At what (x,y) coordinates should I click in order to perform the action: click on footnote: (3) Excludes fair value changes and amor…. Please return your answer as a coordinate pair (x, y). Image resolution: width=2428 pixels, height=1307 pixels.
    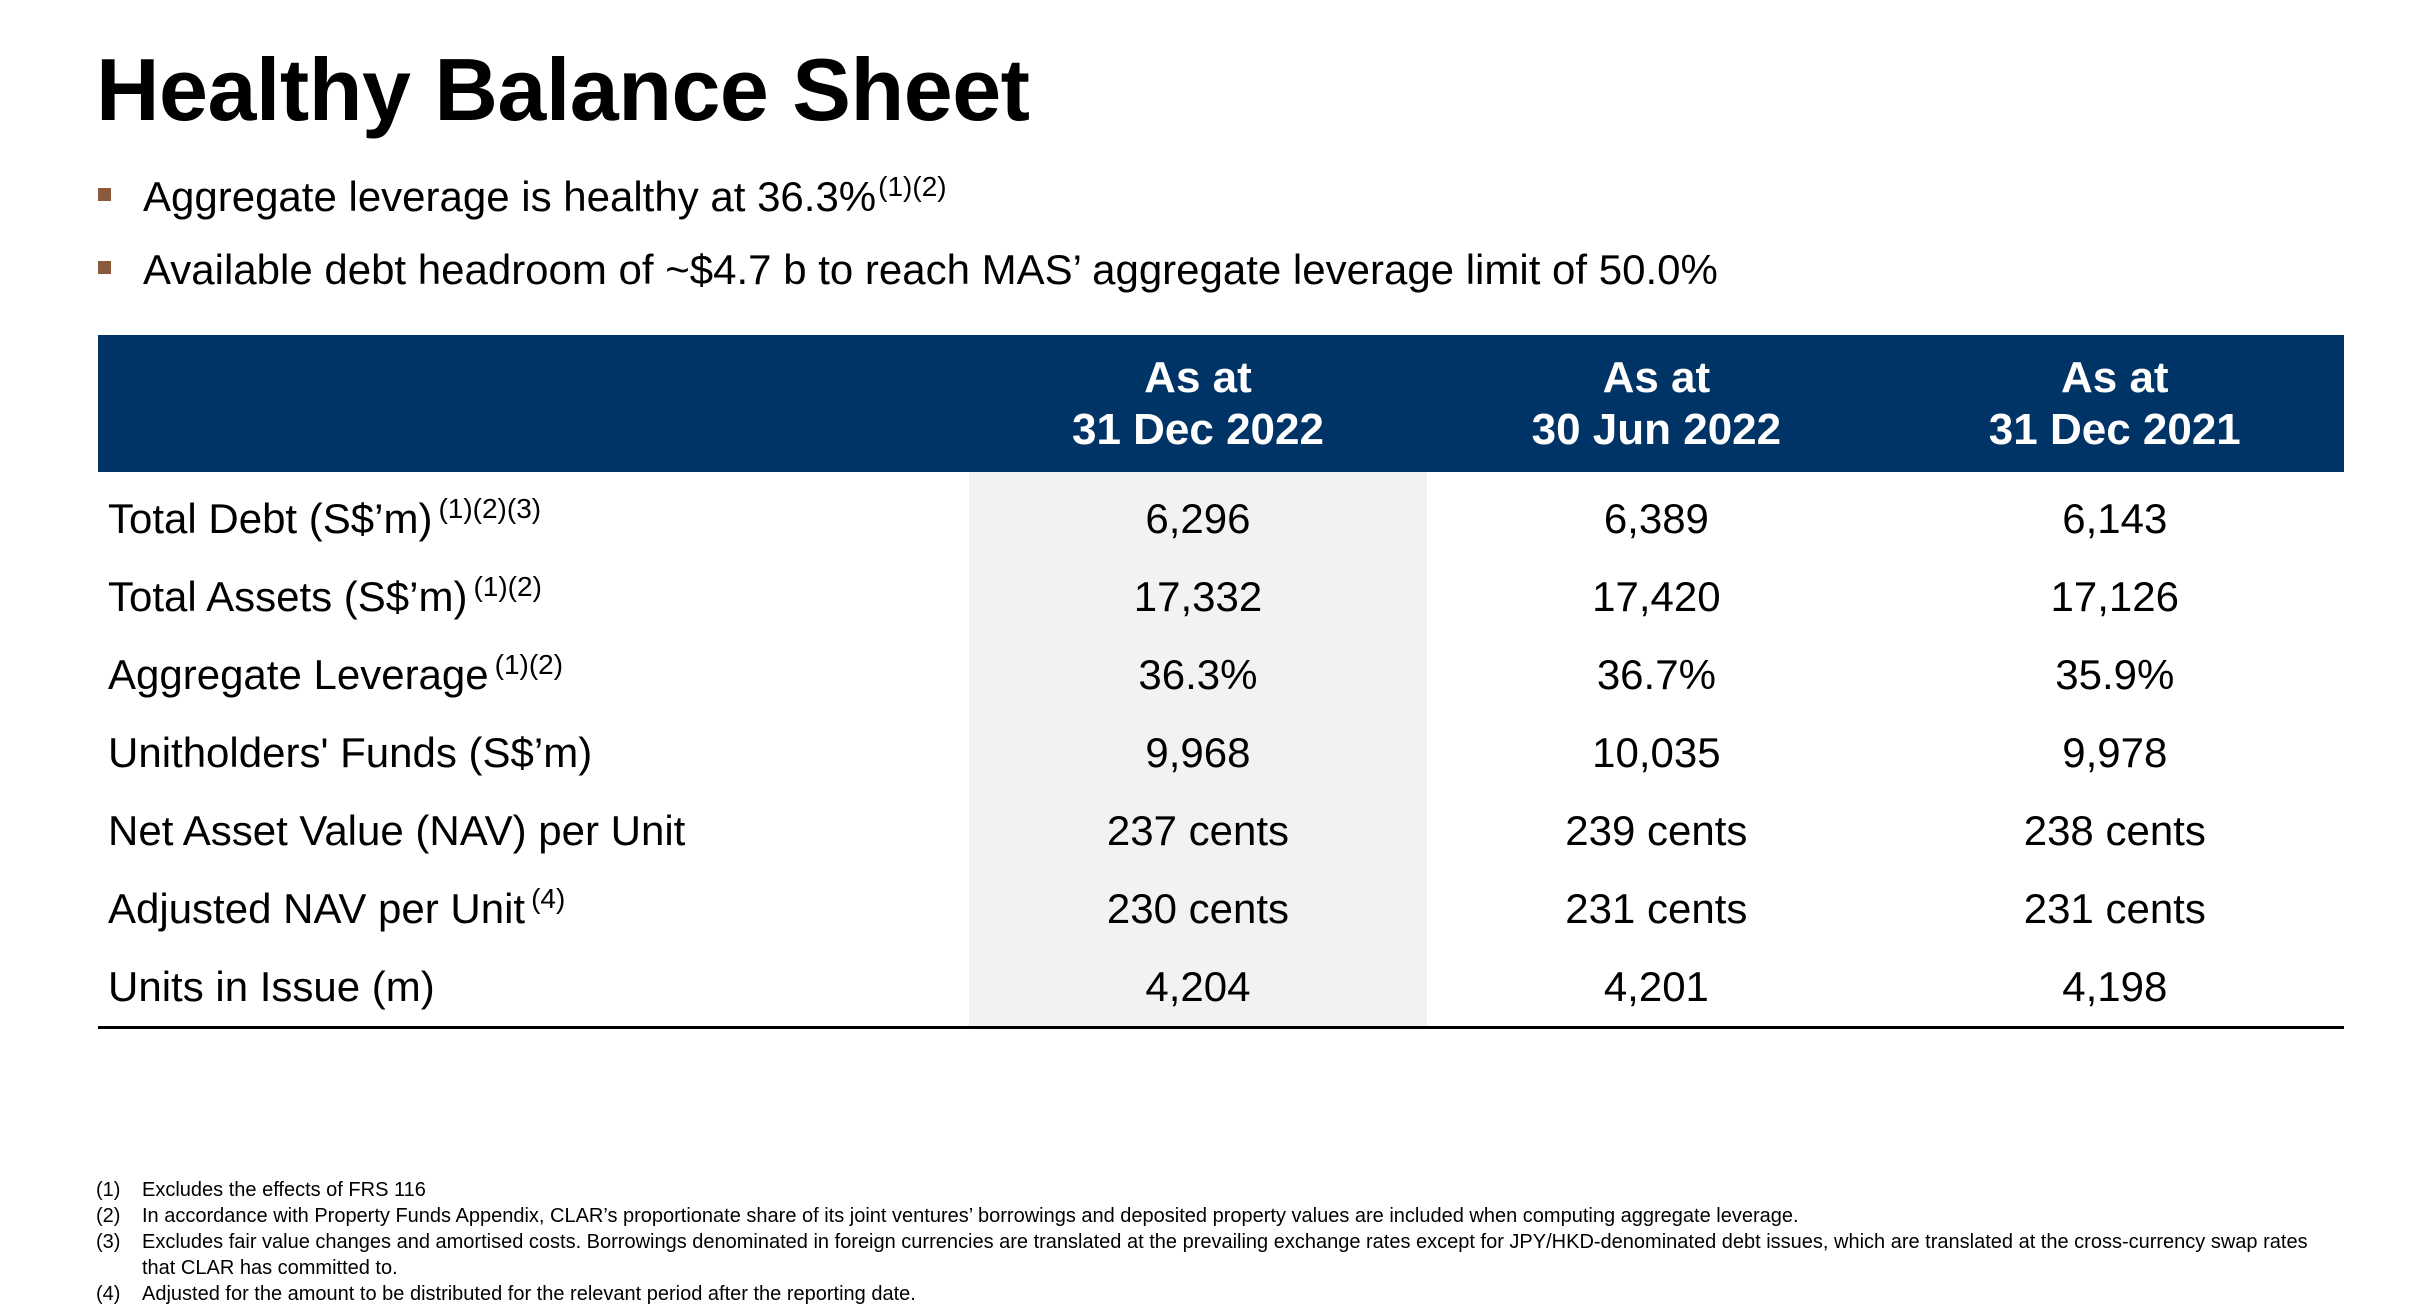
    Looking at the image, I should click on (1216, 1255).